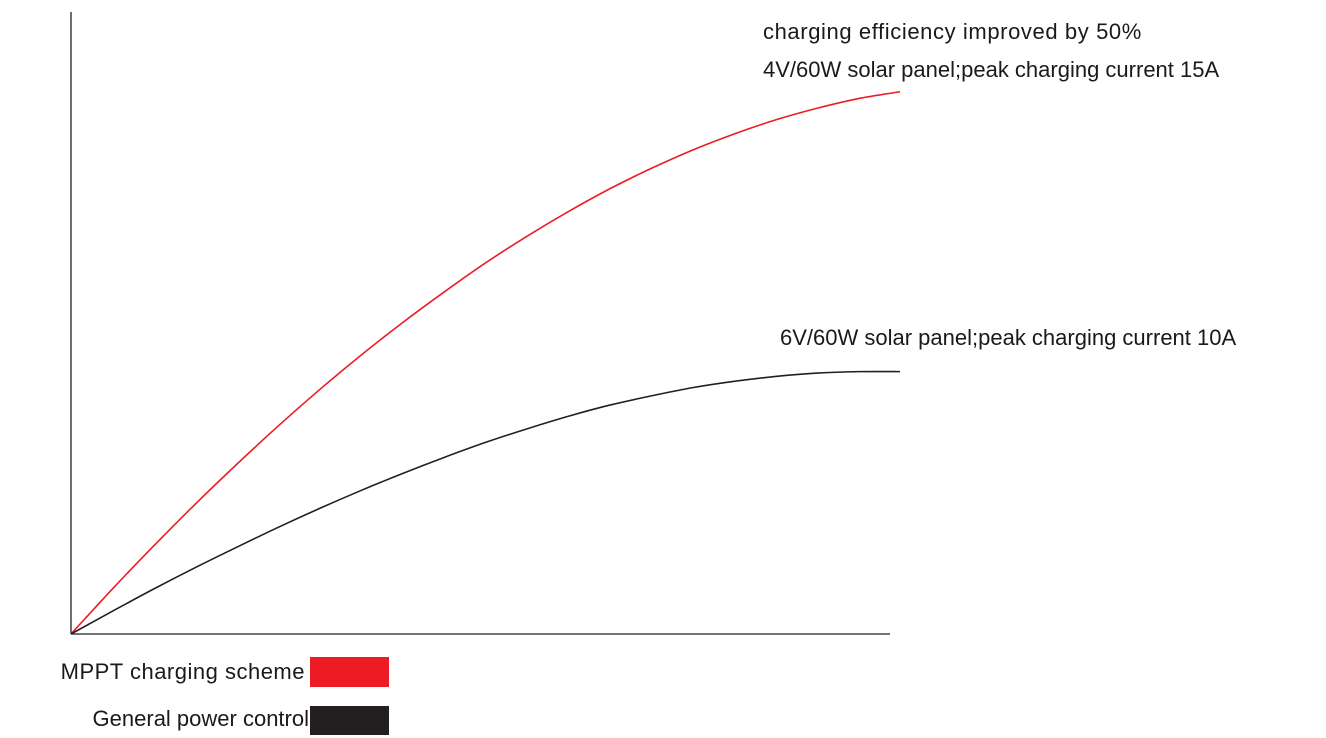  I want to click on legend-swatch-mppt, so click(349, 672).